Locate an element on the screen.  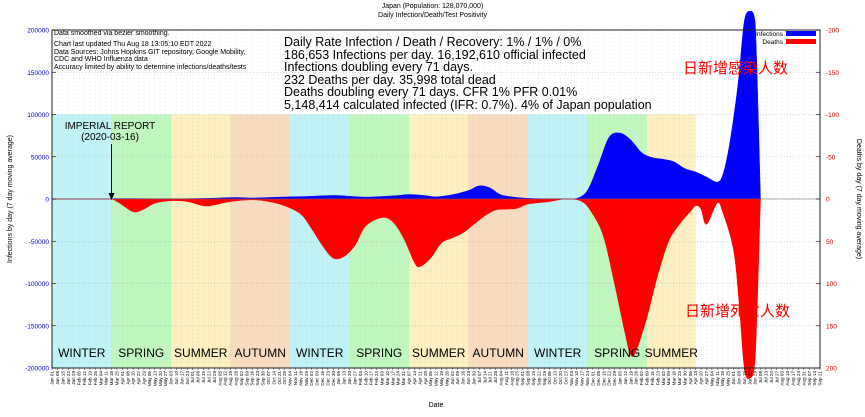
note-sources-2: CDC and WHO Influenza data is located at coordinates (101, 59).